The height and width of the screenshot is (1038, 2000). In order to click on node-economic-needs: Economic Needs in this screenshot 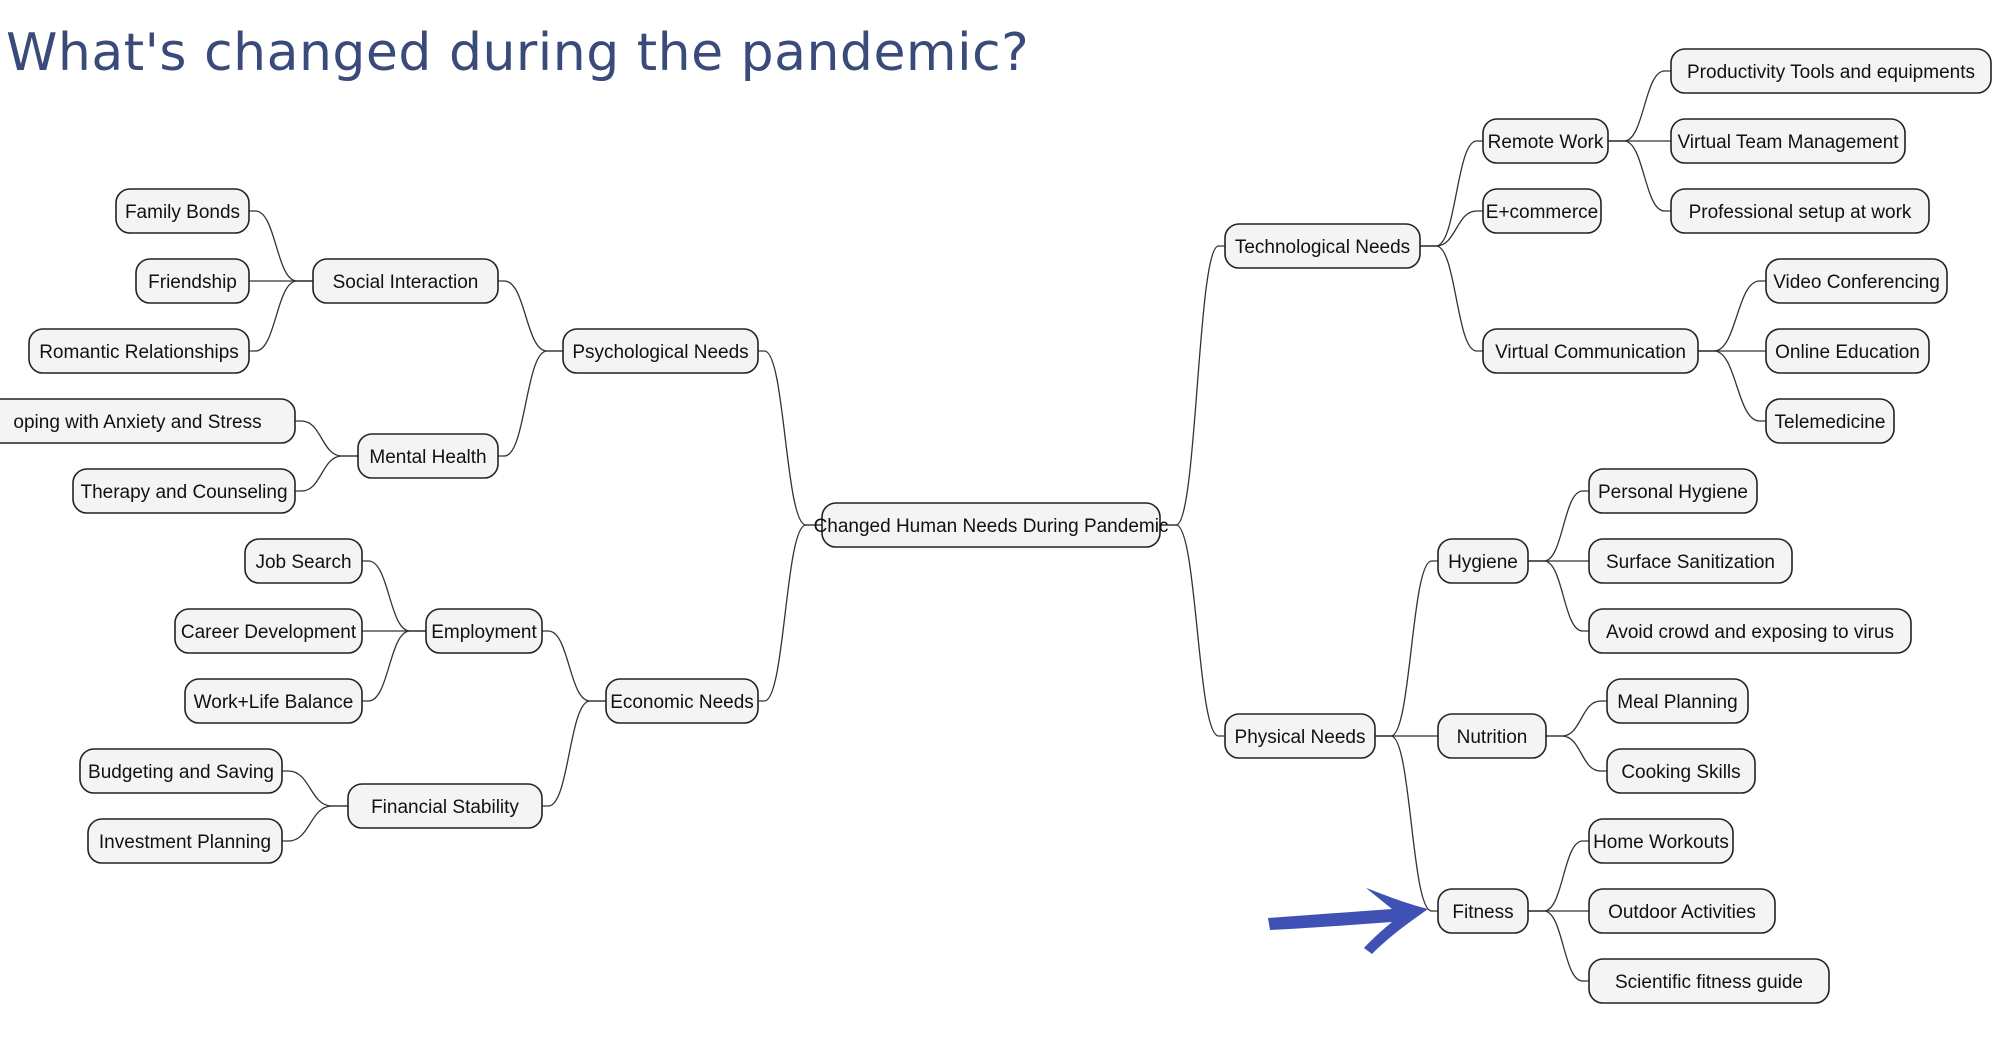, I will do `click(682, 701)`.